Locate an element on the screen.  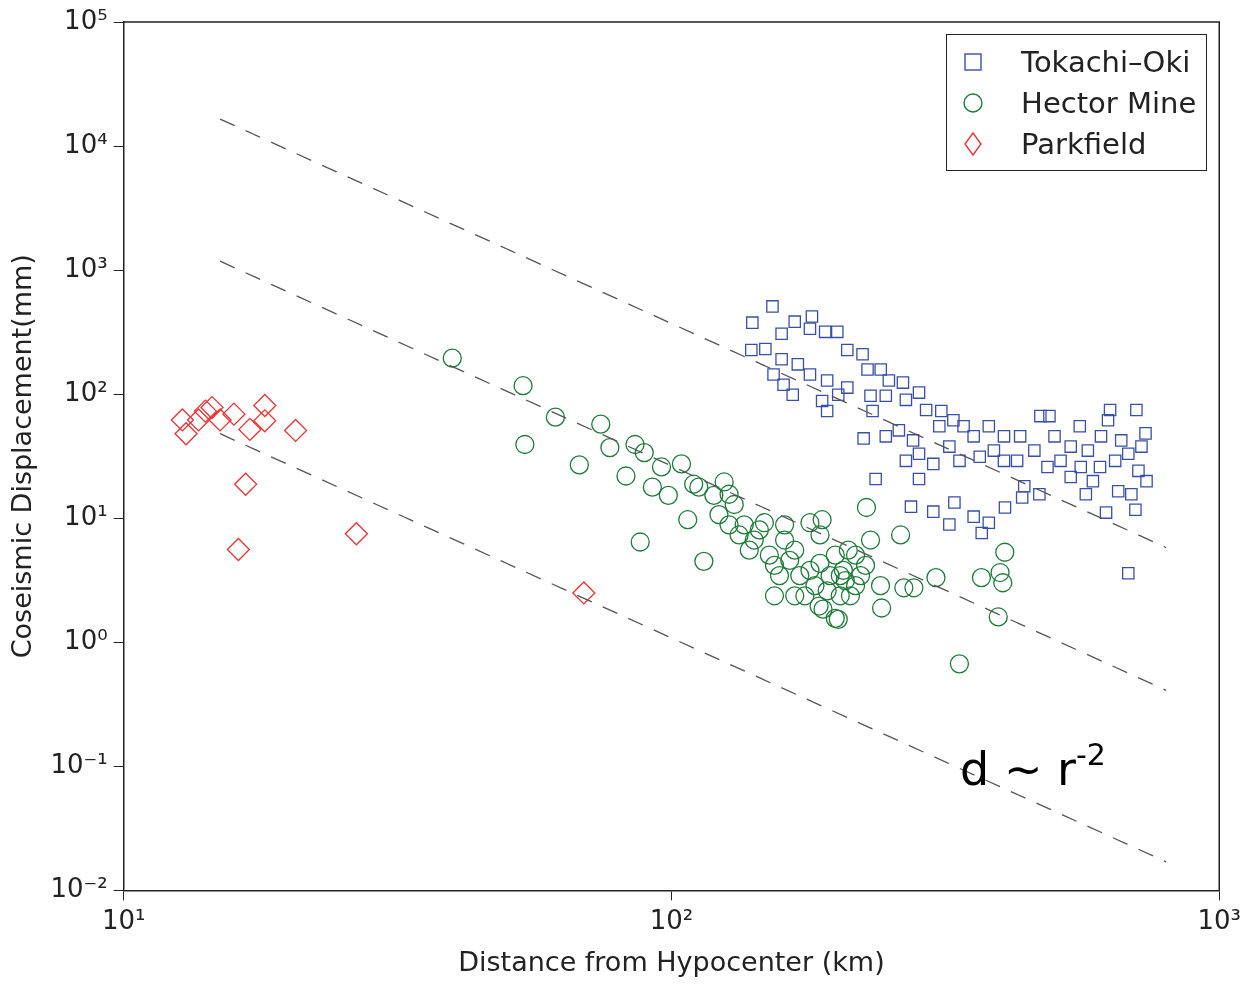
y-tick-label: 10¹ is located at coordinates (86, 515).